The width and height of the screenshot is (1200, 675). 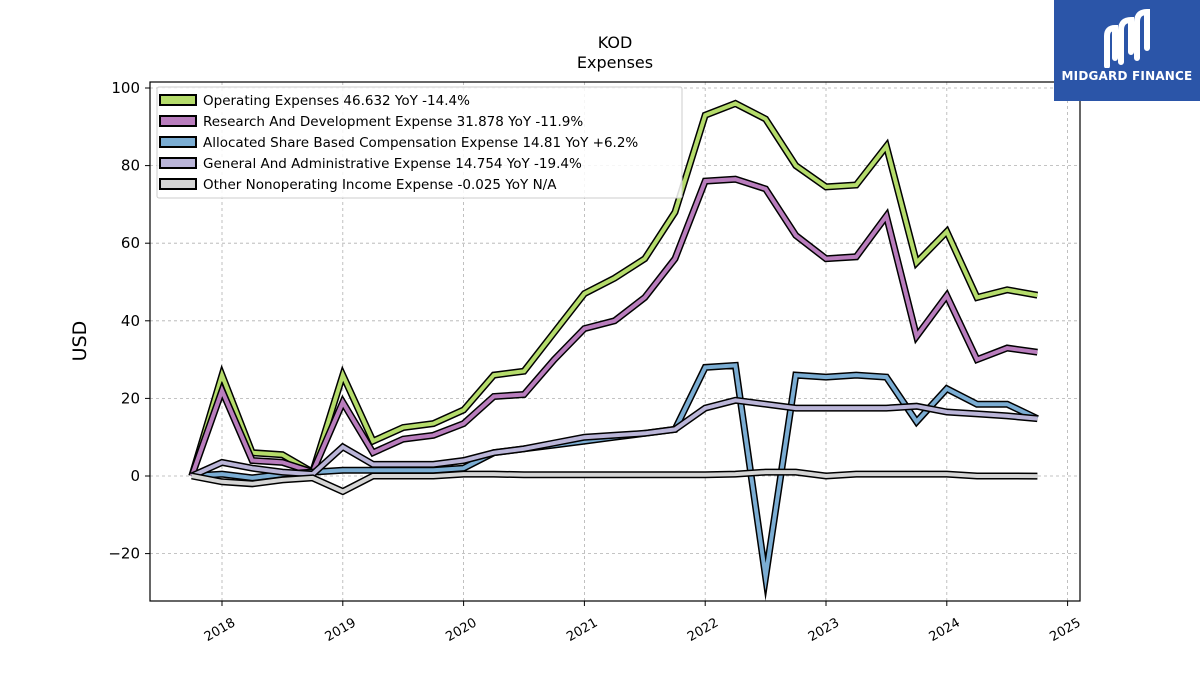 I want to click on legend-box, so click(x=419, y=142).